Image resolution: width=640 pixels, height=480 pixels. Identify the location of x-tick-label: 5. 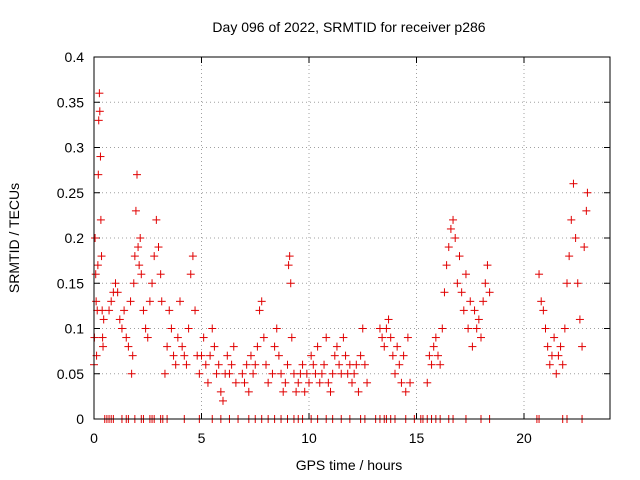
(202, 438).